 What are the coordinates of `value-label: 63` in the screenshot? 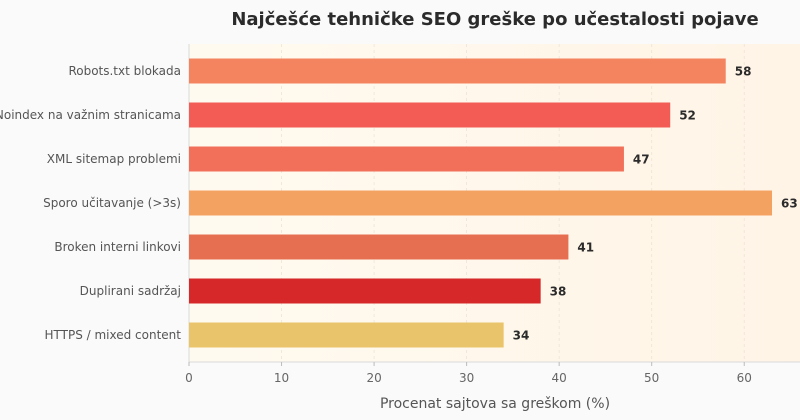 It's located at (789, 204).